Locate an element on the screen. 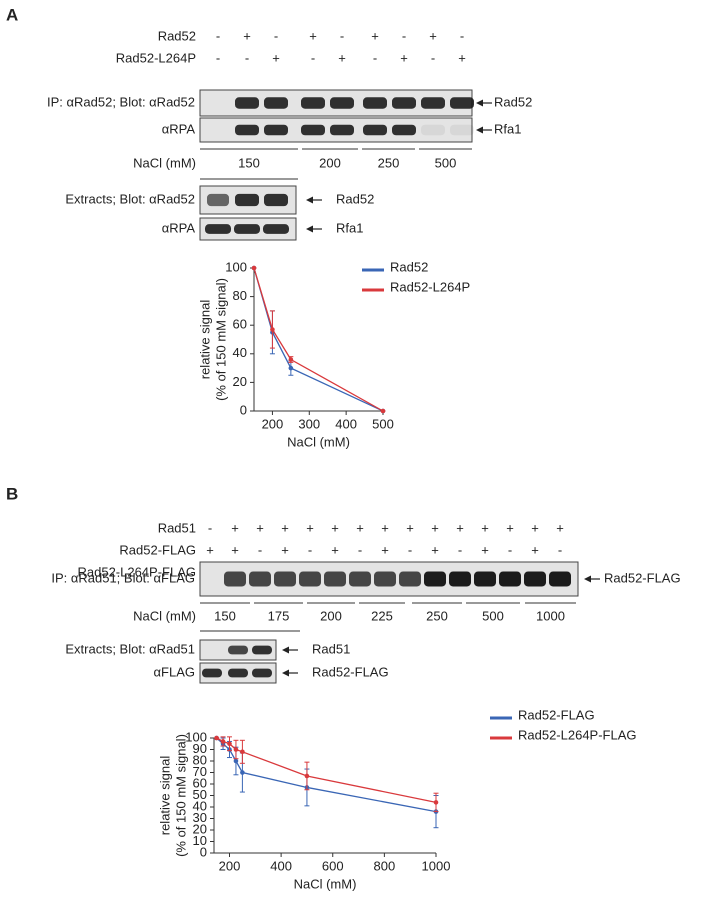 The image size is (704, 913). nacl-group: 225 is located at coordinates (382, 615).